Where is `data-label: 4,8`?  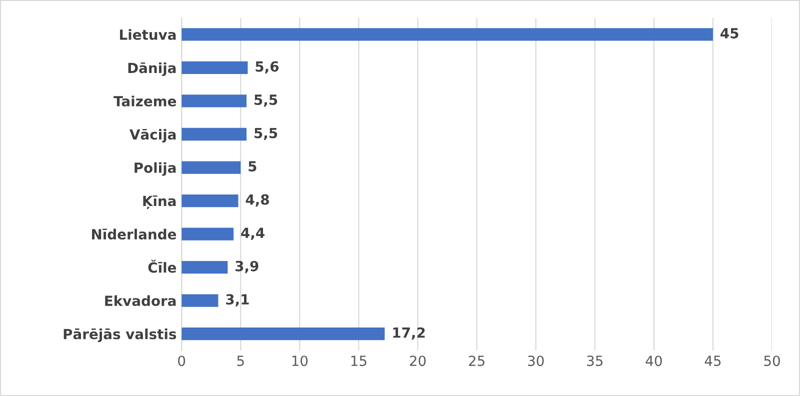 data-label: 4,8 is located at coordinates (257, 200).